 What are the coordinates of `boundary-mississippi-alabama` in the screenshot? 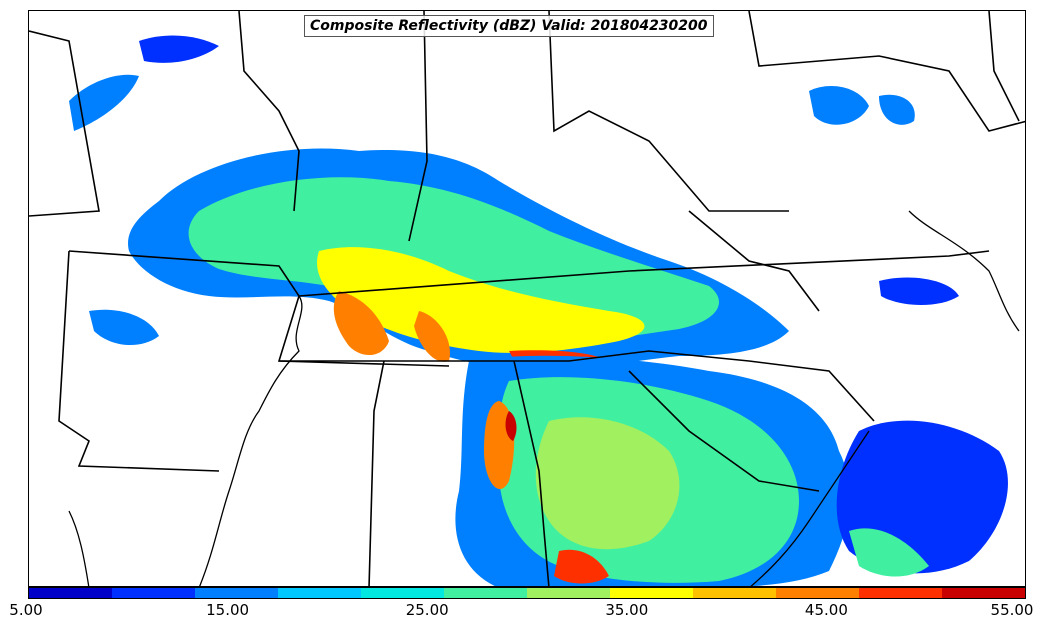 It's located at (376, 473).